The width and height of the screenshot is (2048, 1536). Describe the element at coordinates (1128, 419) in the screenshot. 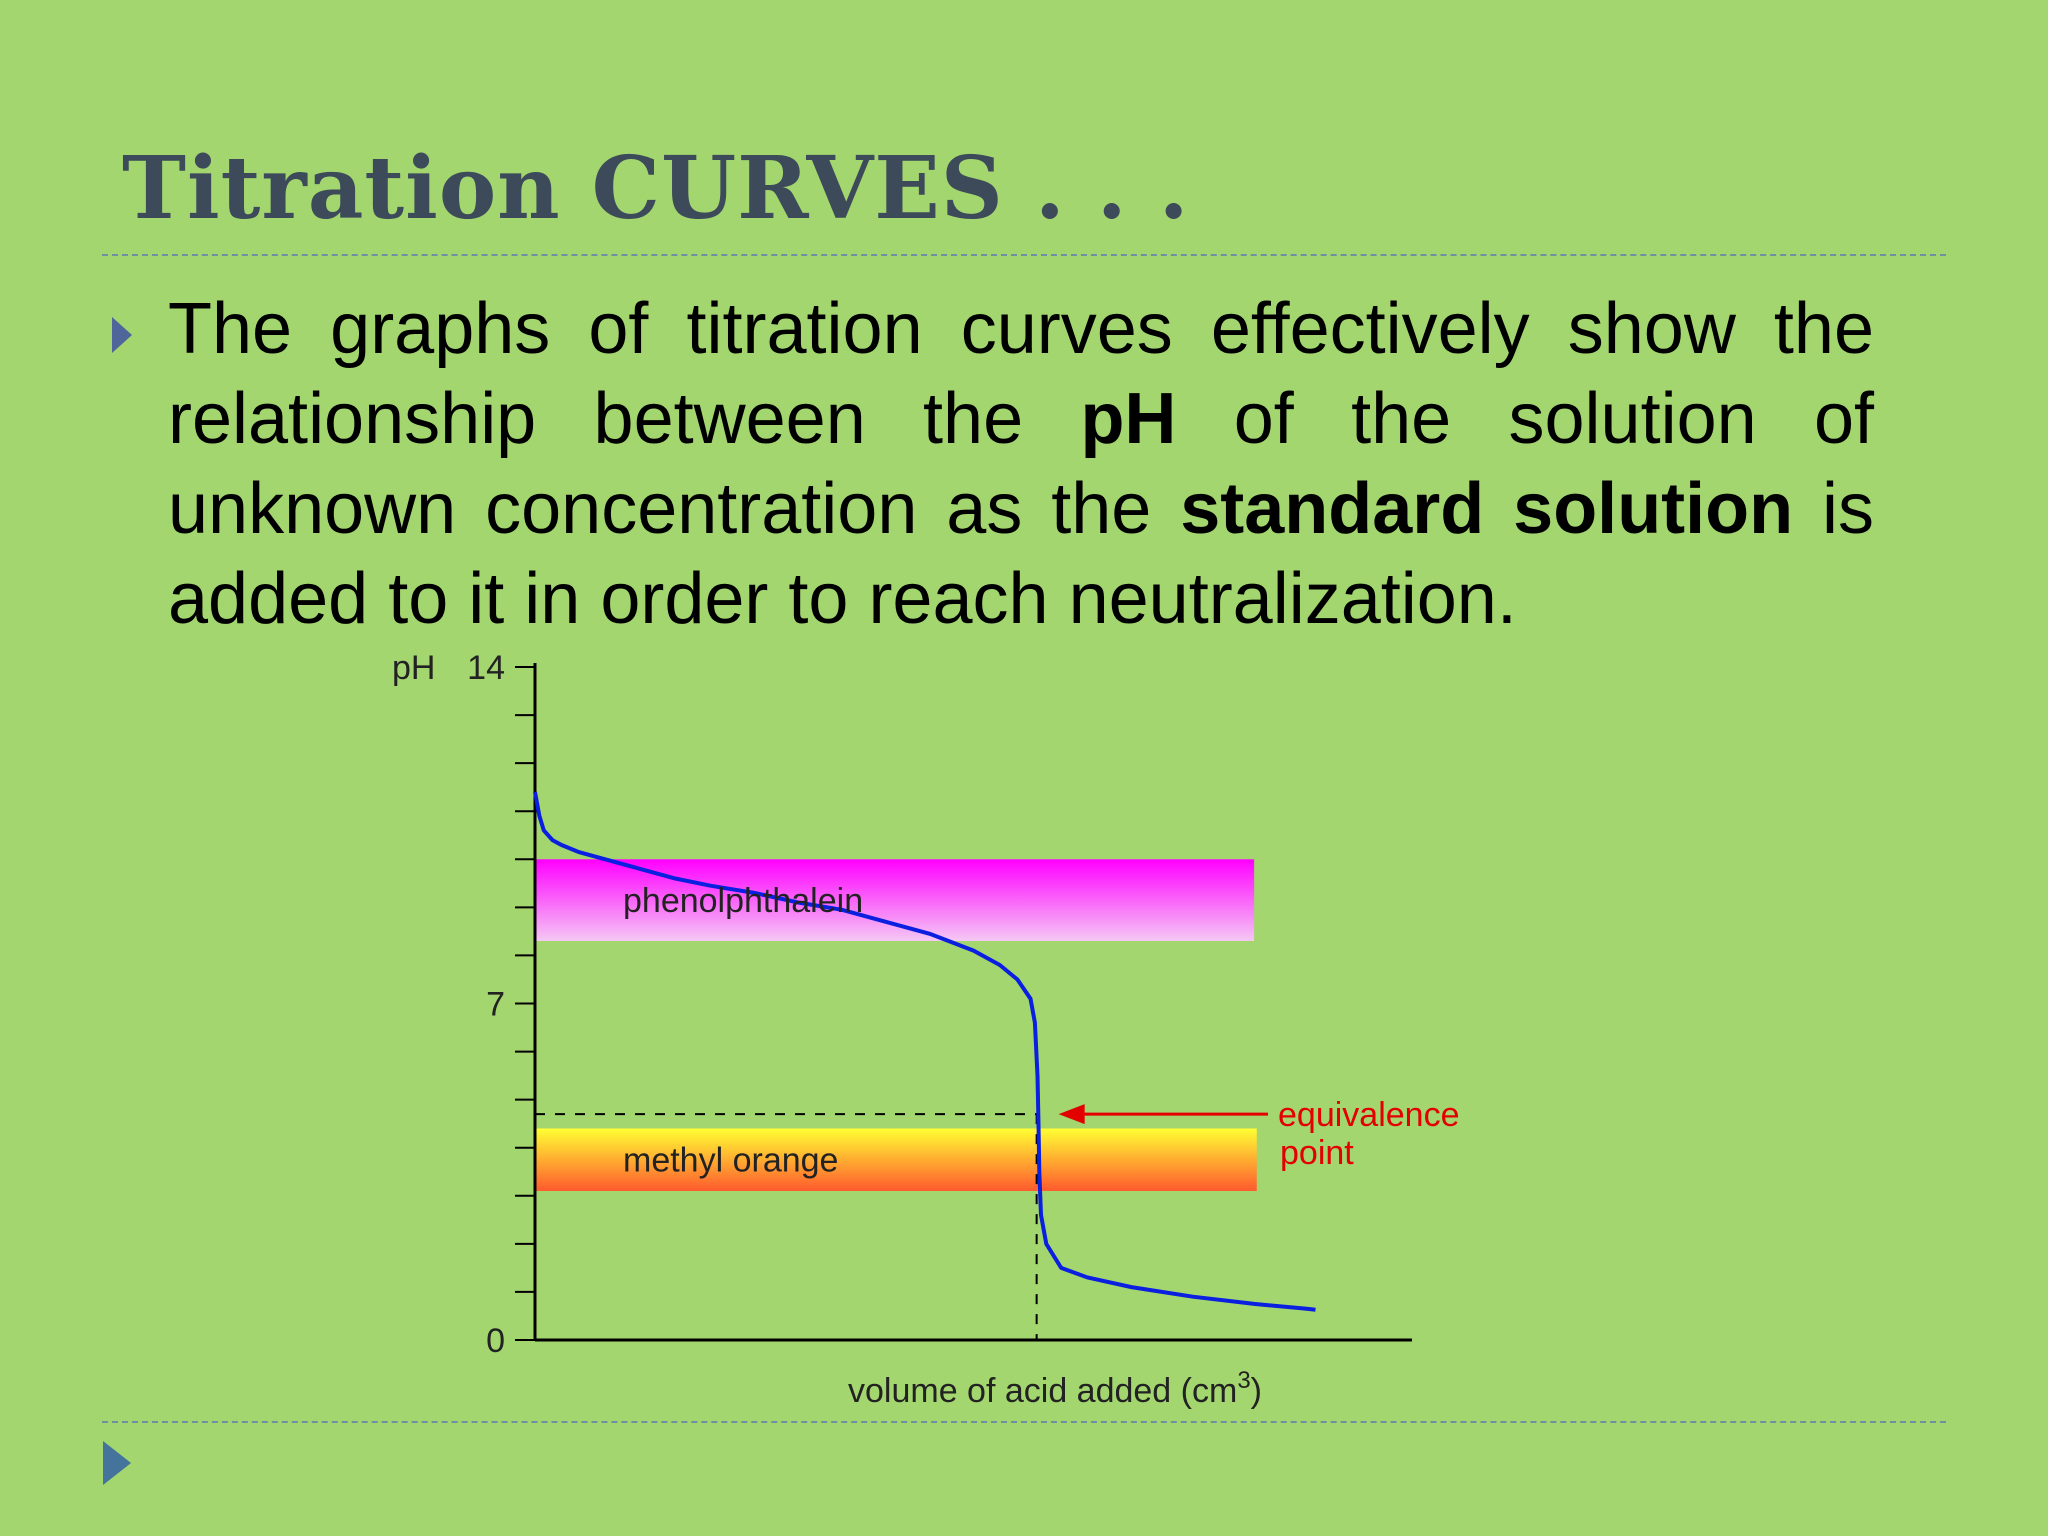

I see `body-bold-term: pH` at that location.